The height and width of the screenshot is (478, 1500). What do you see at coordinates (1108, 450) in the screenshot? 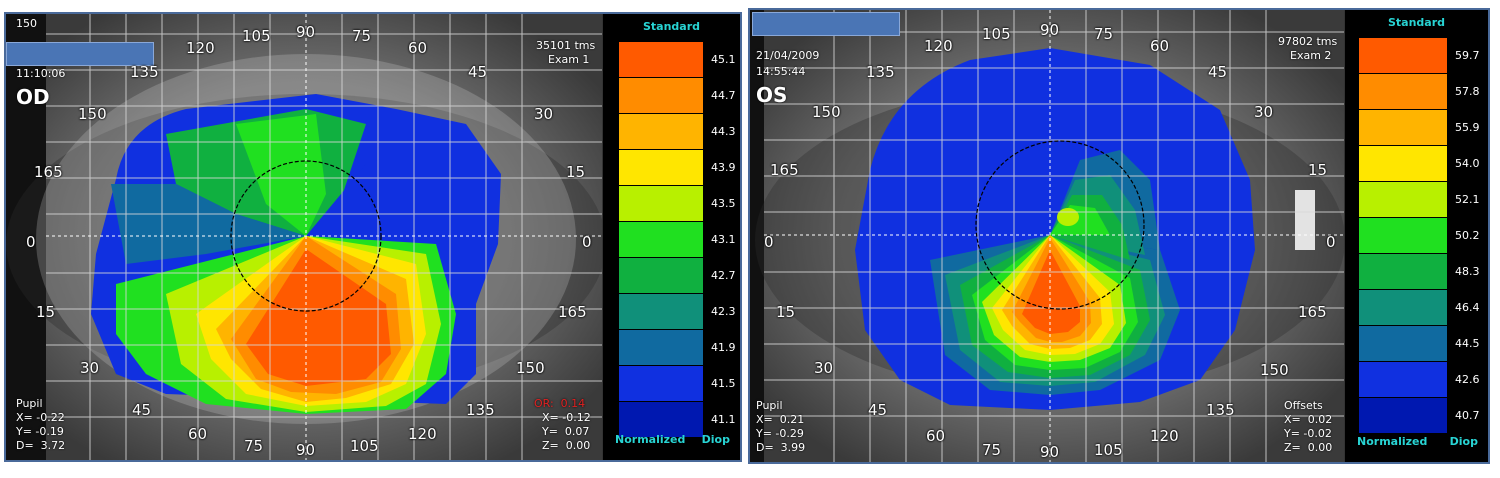
I see `os-angle-label: 105` at bounding box center [1108, 450].